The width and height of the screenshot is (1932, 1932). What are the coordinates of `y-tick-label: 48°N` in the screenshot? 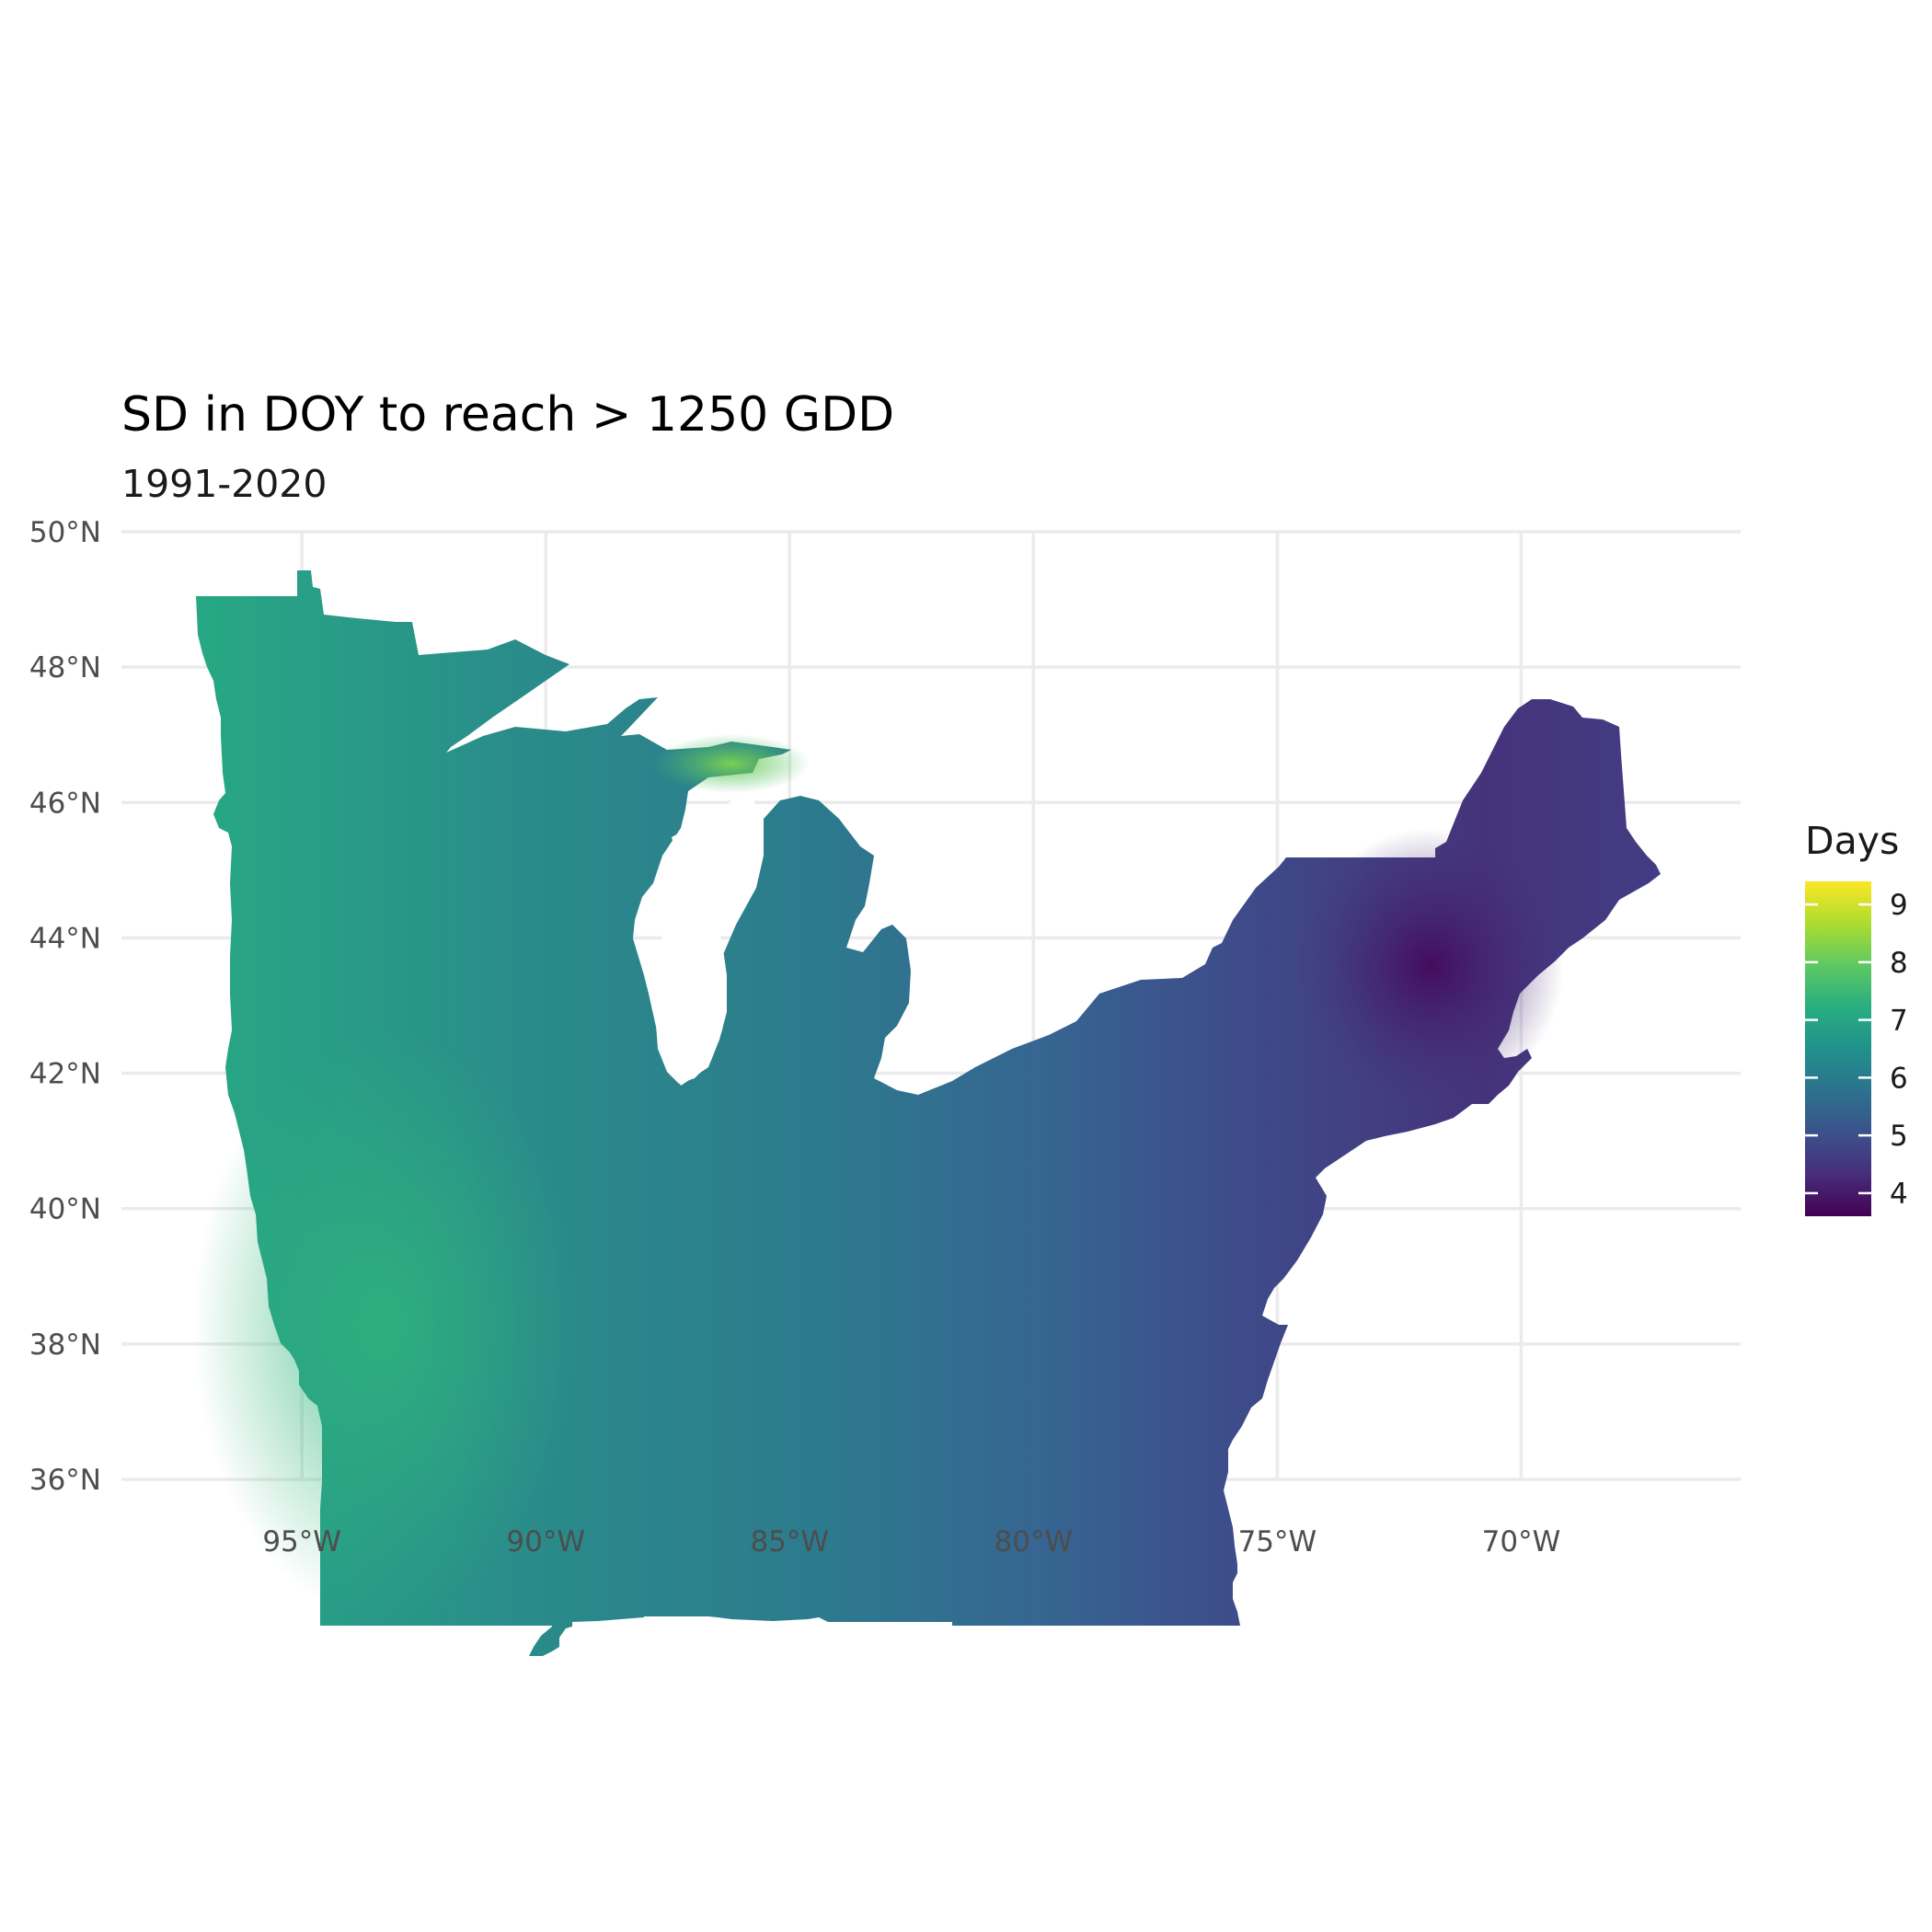 It's located at (65, 667).